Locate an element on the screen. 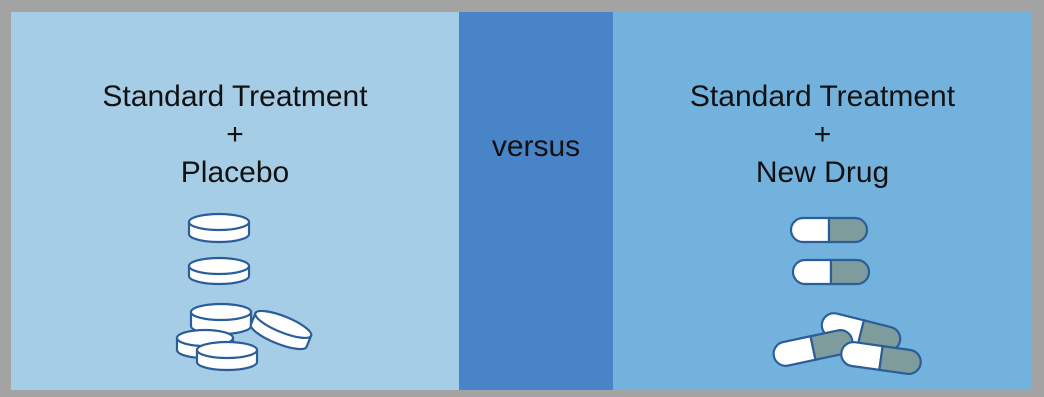 This screenshot has width=1044, height=397. new-drug-arm-label: Standard Treatment + New Drug is located at coordinates (822, 135).